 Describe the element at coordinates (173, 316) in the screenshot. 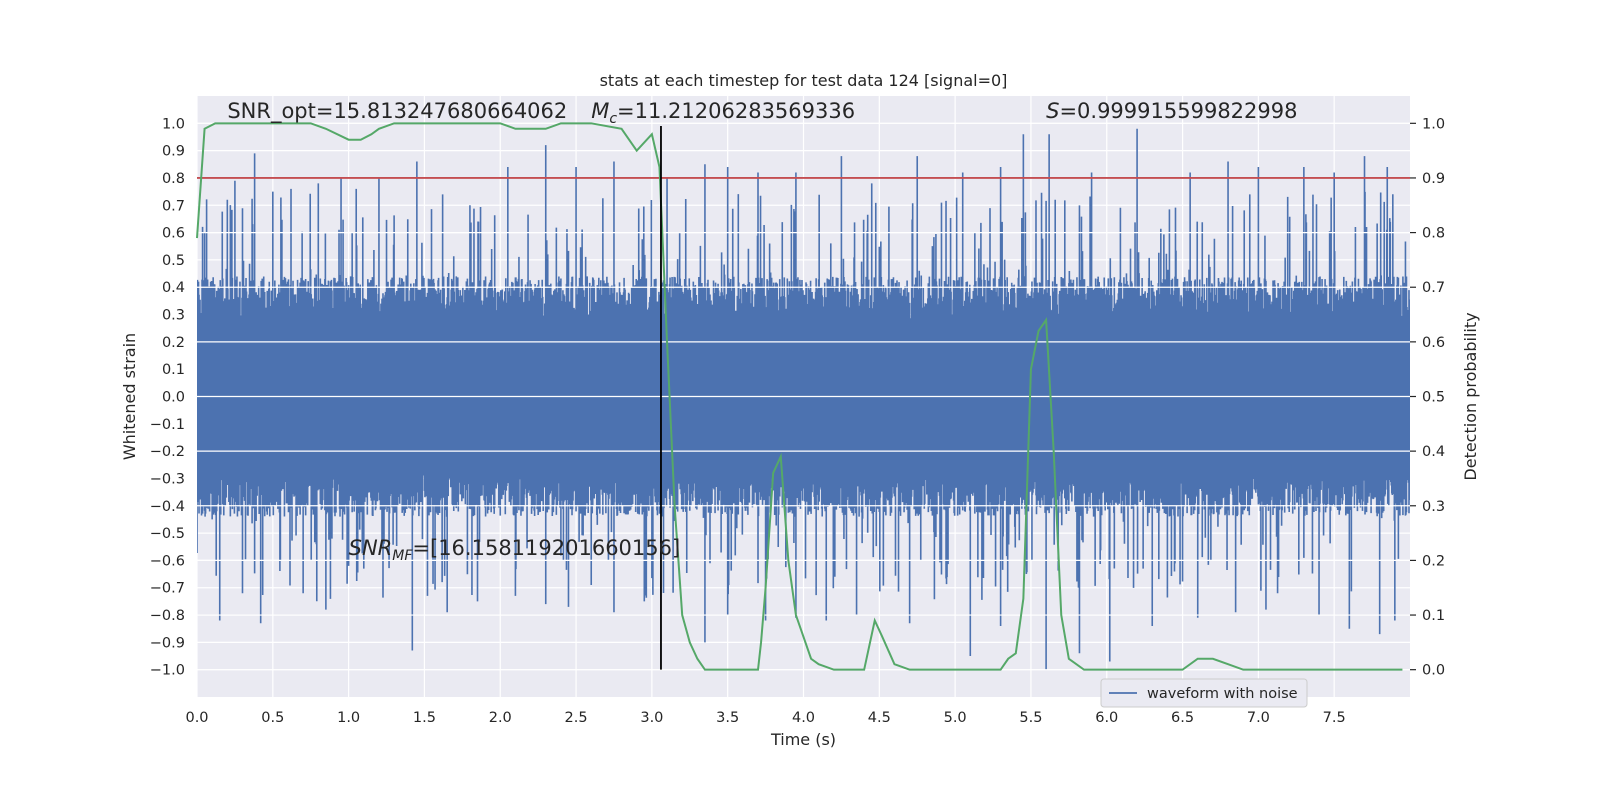

I see `y-tick-label: 0.3` at that location.